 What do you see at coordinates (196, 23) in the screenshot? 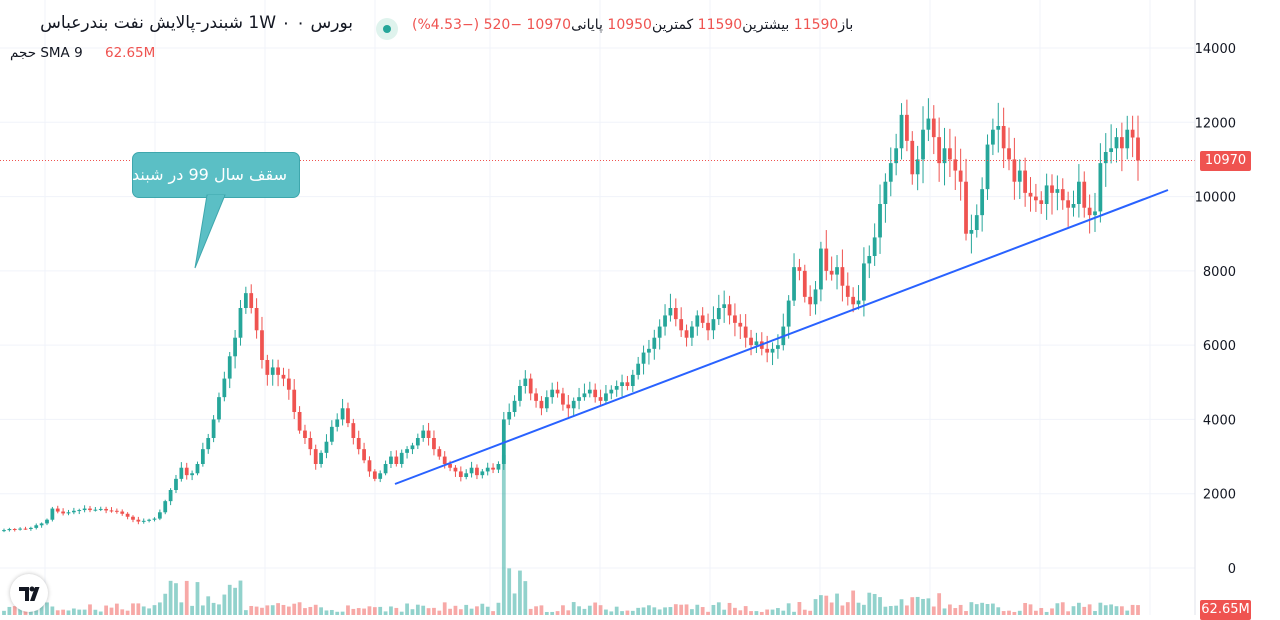
I see `symbol-title: بورس ۰ 1W ۰ شبندر-پالایش نفت بندرعباس` at bounding box center [196, 23].